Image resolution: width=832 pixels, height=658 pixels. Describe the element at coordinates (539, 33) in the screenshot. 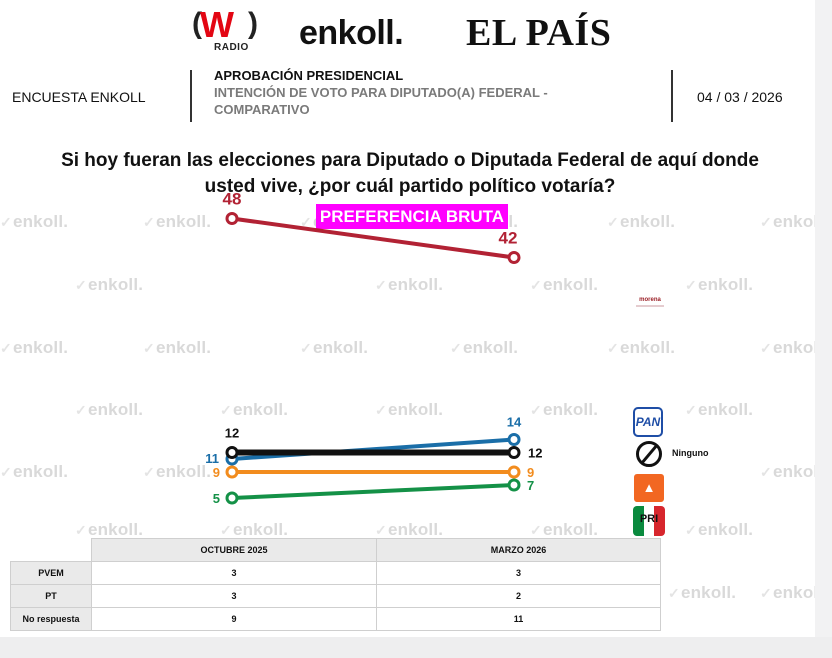

I see `el-pais-logo: EL PAÍS` at that location.